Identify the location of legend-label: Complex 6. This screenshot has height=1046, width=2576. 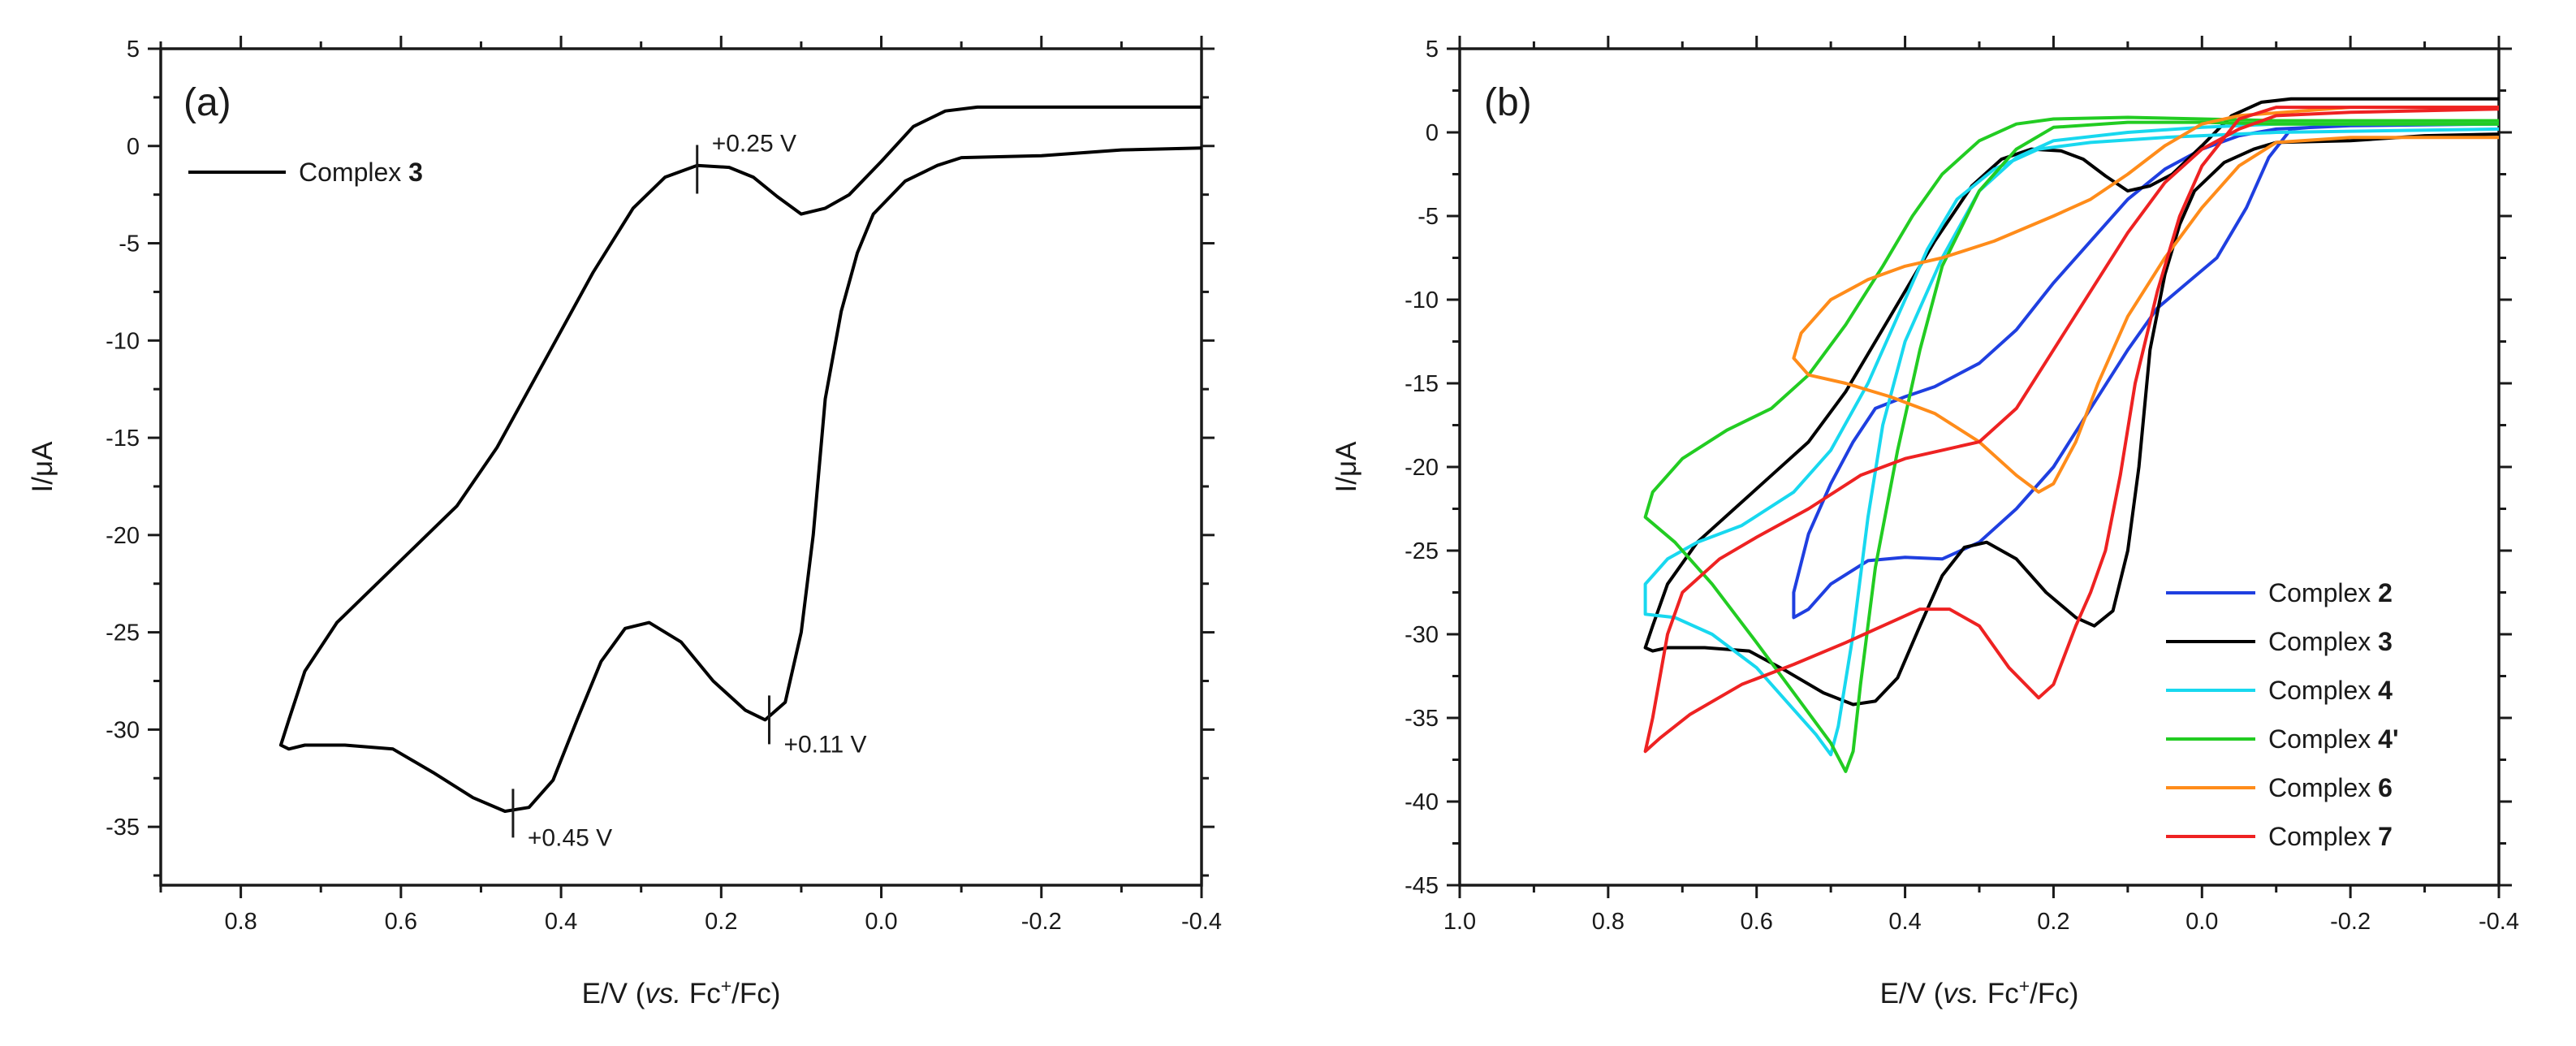
(2330, 787).